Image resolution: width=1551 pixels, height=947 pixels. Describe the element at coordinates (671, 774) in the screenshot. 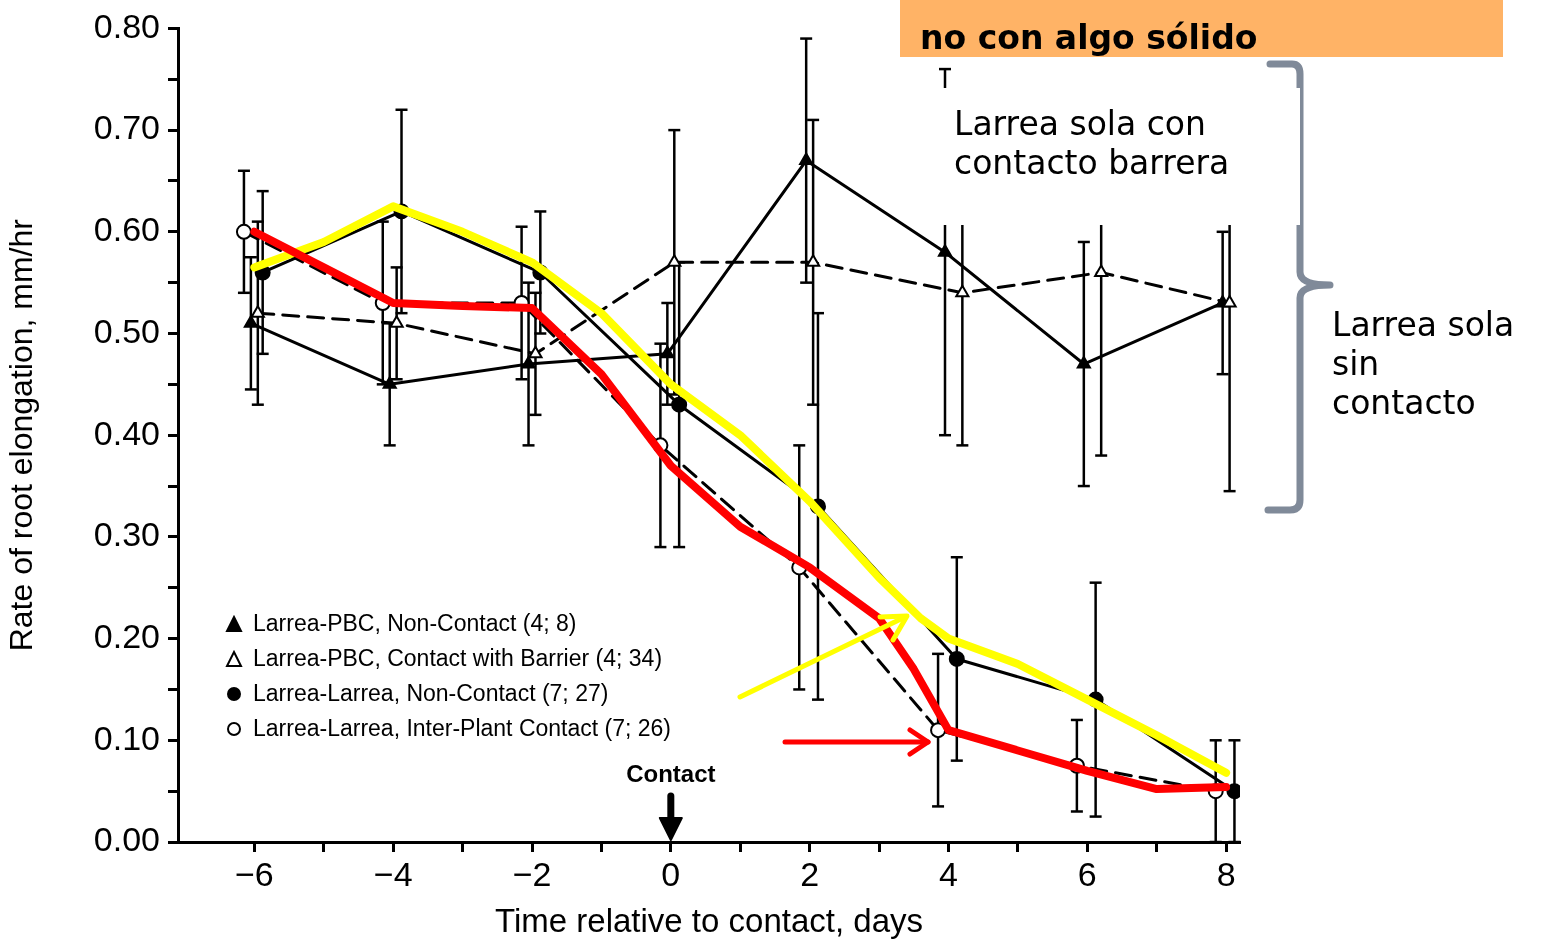

I see `annotation: Contact` at that location.